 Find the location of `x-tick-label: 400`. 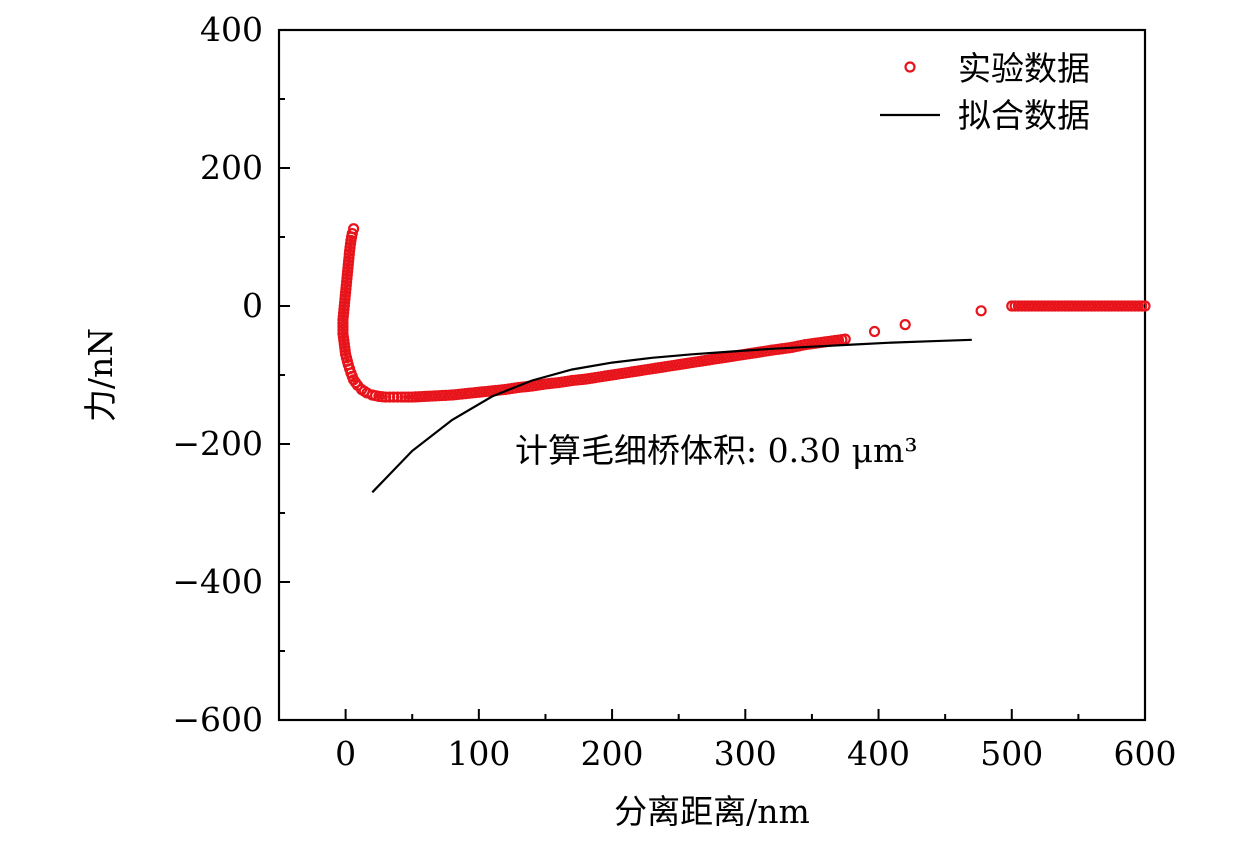

x-tick-label: 400 is located at coordinates (878, 753).